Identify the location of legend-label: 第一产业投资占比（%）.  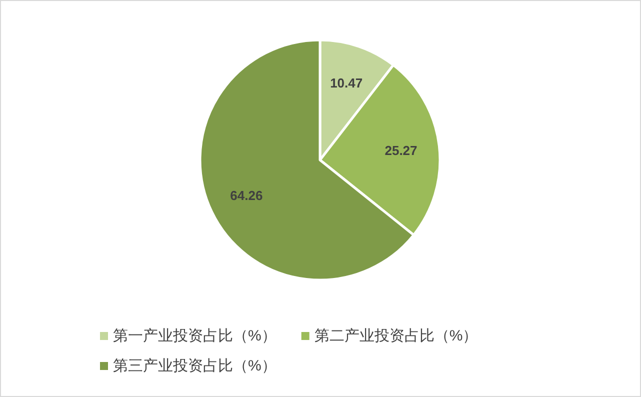
(194, 336).